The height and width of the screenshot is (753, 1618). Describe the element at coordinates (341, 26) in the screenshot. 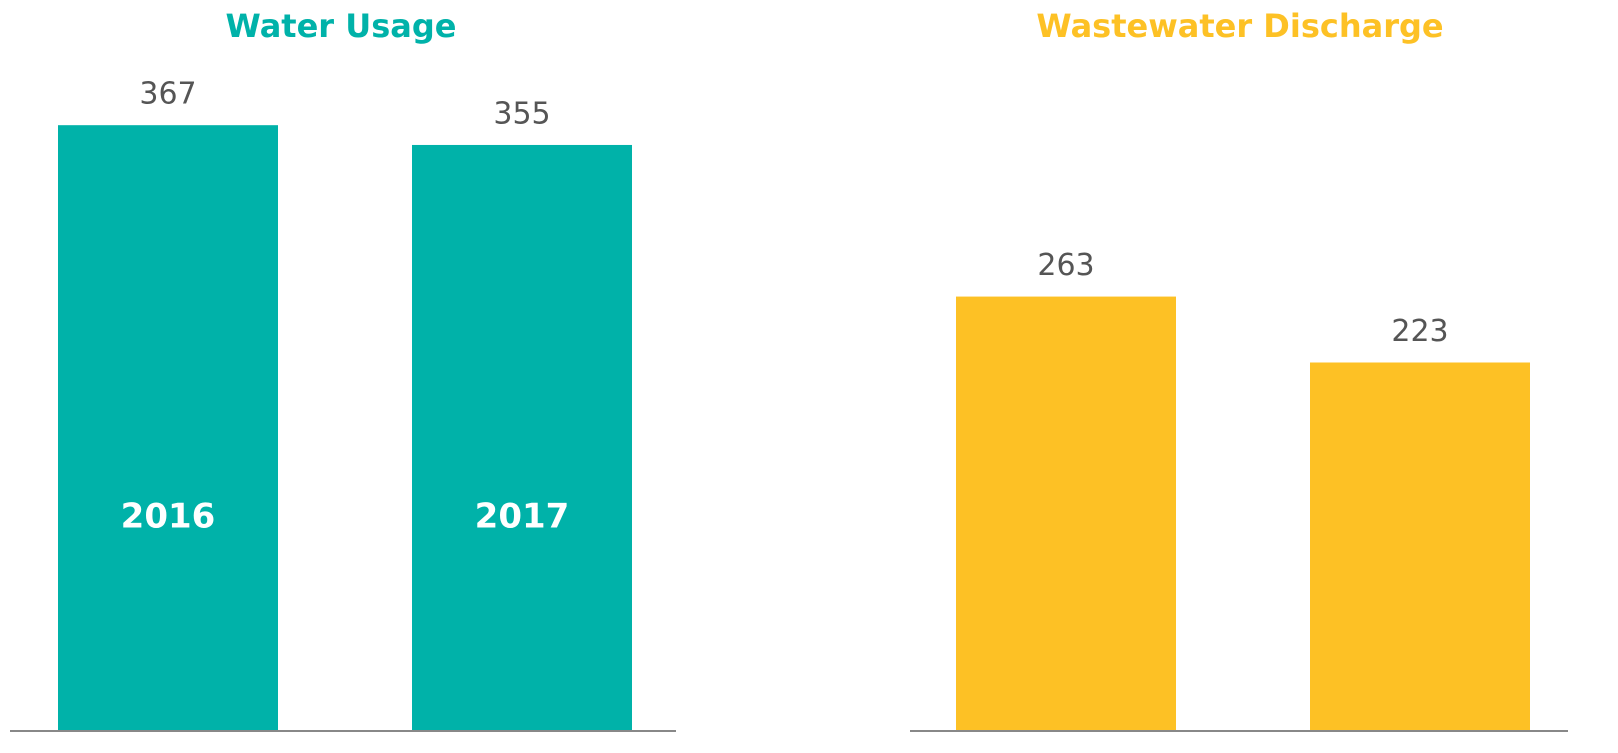

I see `chart-title: Water Usage` at that location.